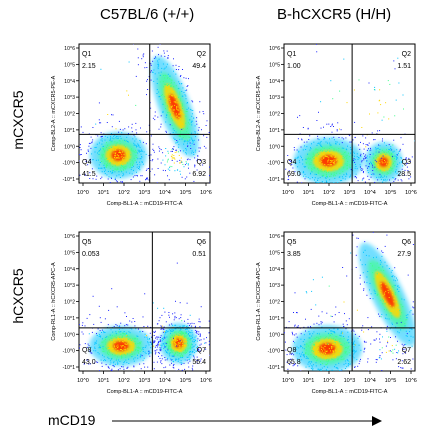 This screenshot has width=445, height=443. What do you see at coordinates (89, 362) in the screenshot?
I see `quadrant-percentage: 43.0` at bounding box center [89, 362].